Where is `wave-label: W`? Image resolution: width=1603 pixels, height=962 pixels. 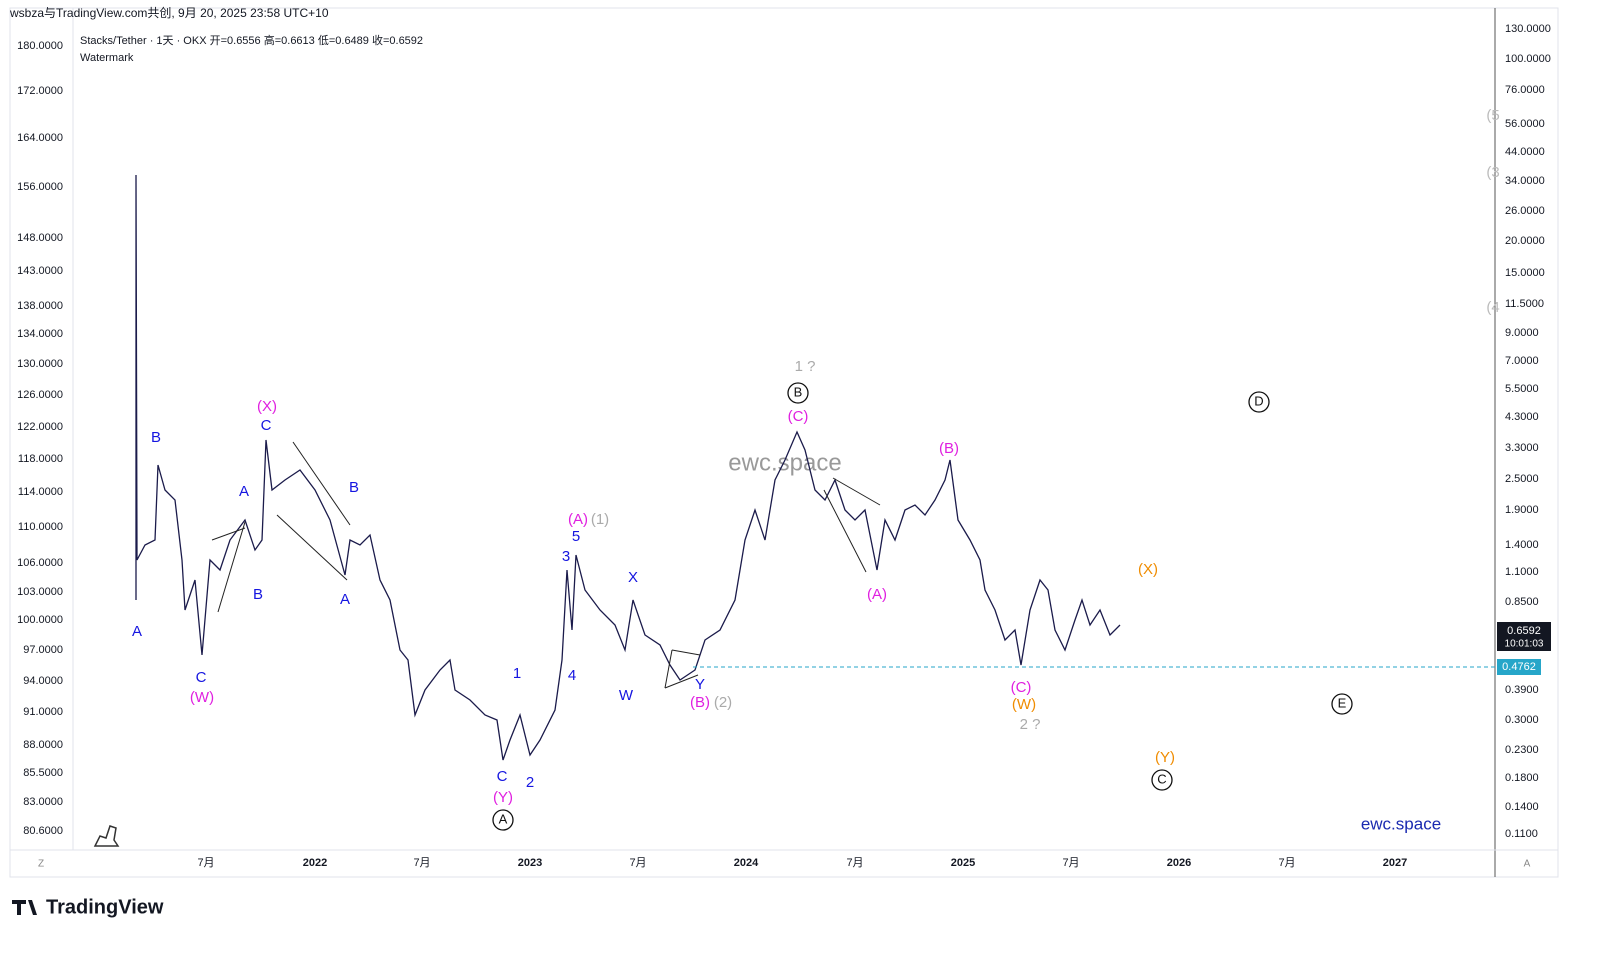 wave-label: W is located at coordinates (626, 695).